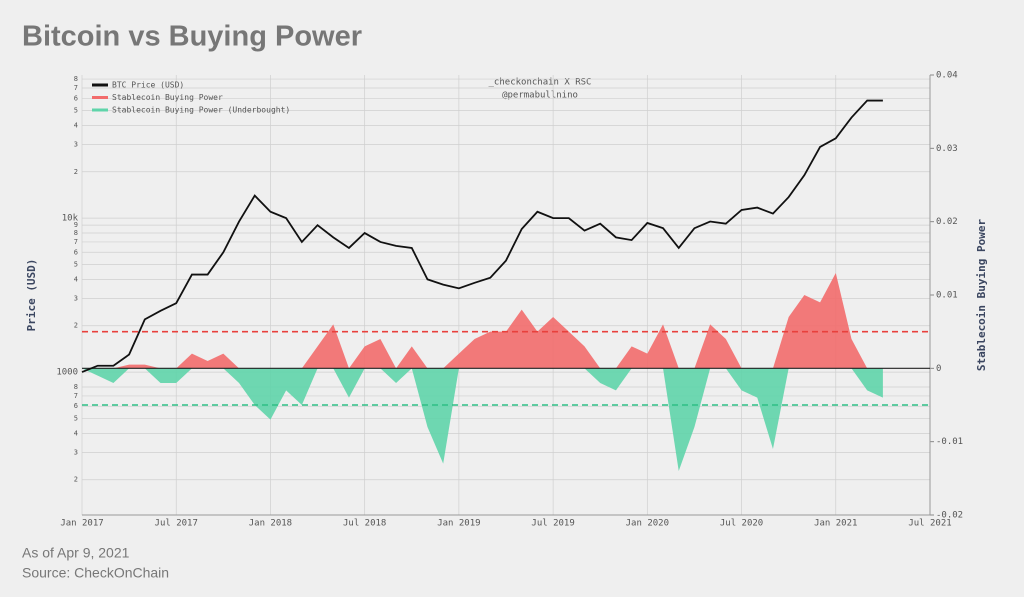 The height and width of the screenshot is (597, 1024). What do you see at coordinates (552, 524) in the screenshot?
I see `x-tick-label: Jul 2019` at bounding box center [552, 524].